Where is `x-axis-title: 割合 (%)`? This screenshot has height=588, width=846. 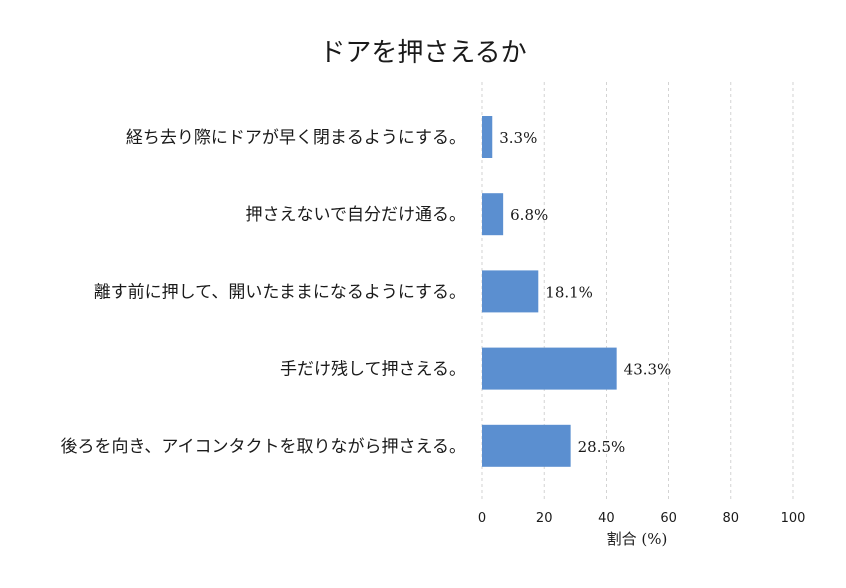 x-axis-title: 割合 (%) is located at coordinates (637, 539).